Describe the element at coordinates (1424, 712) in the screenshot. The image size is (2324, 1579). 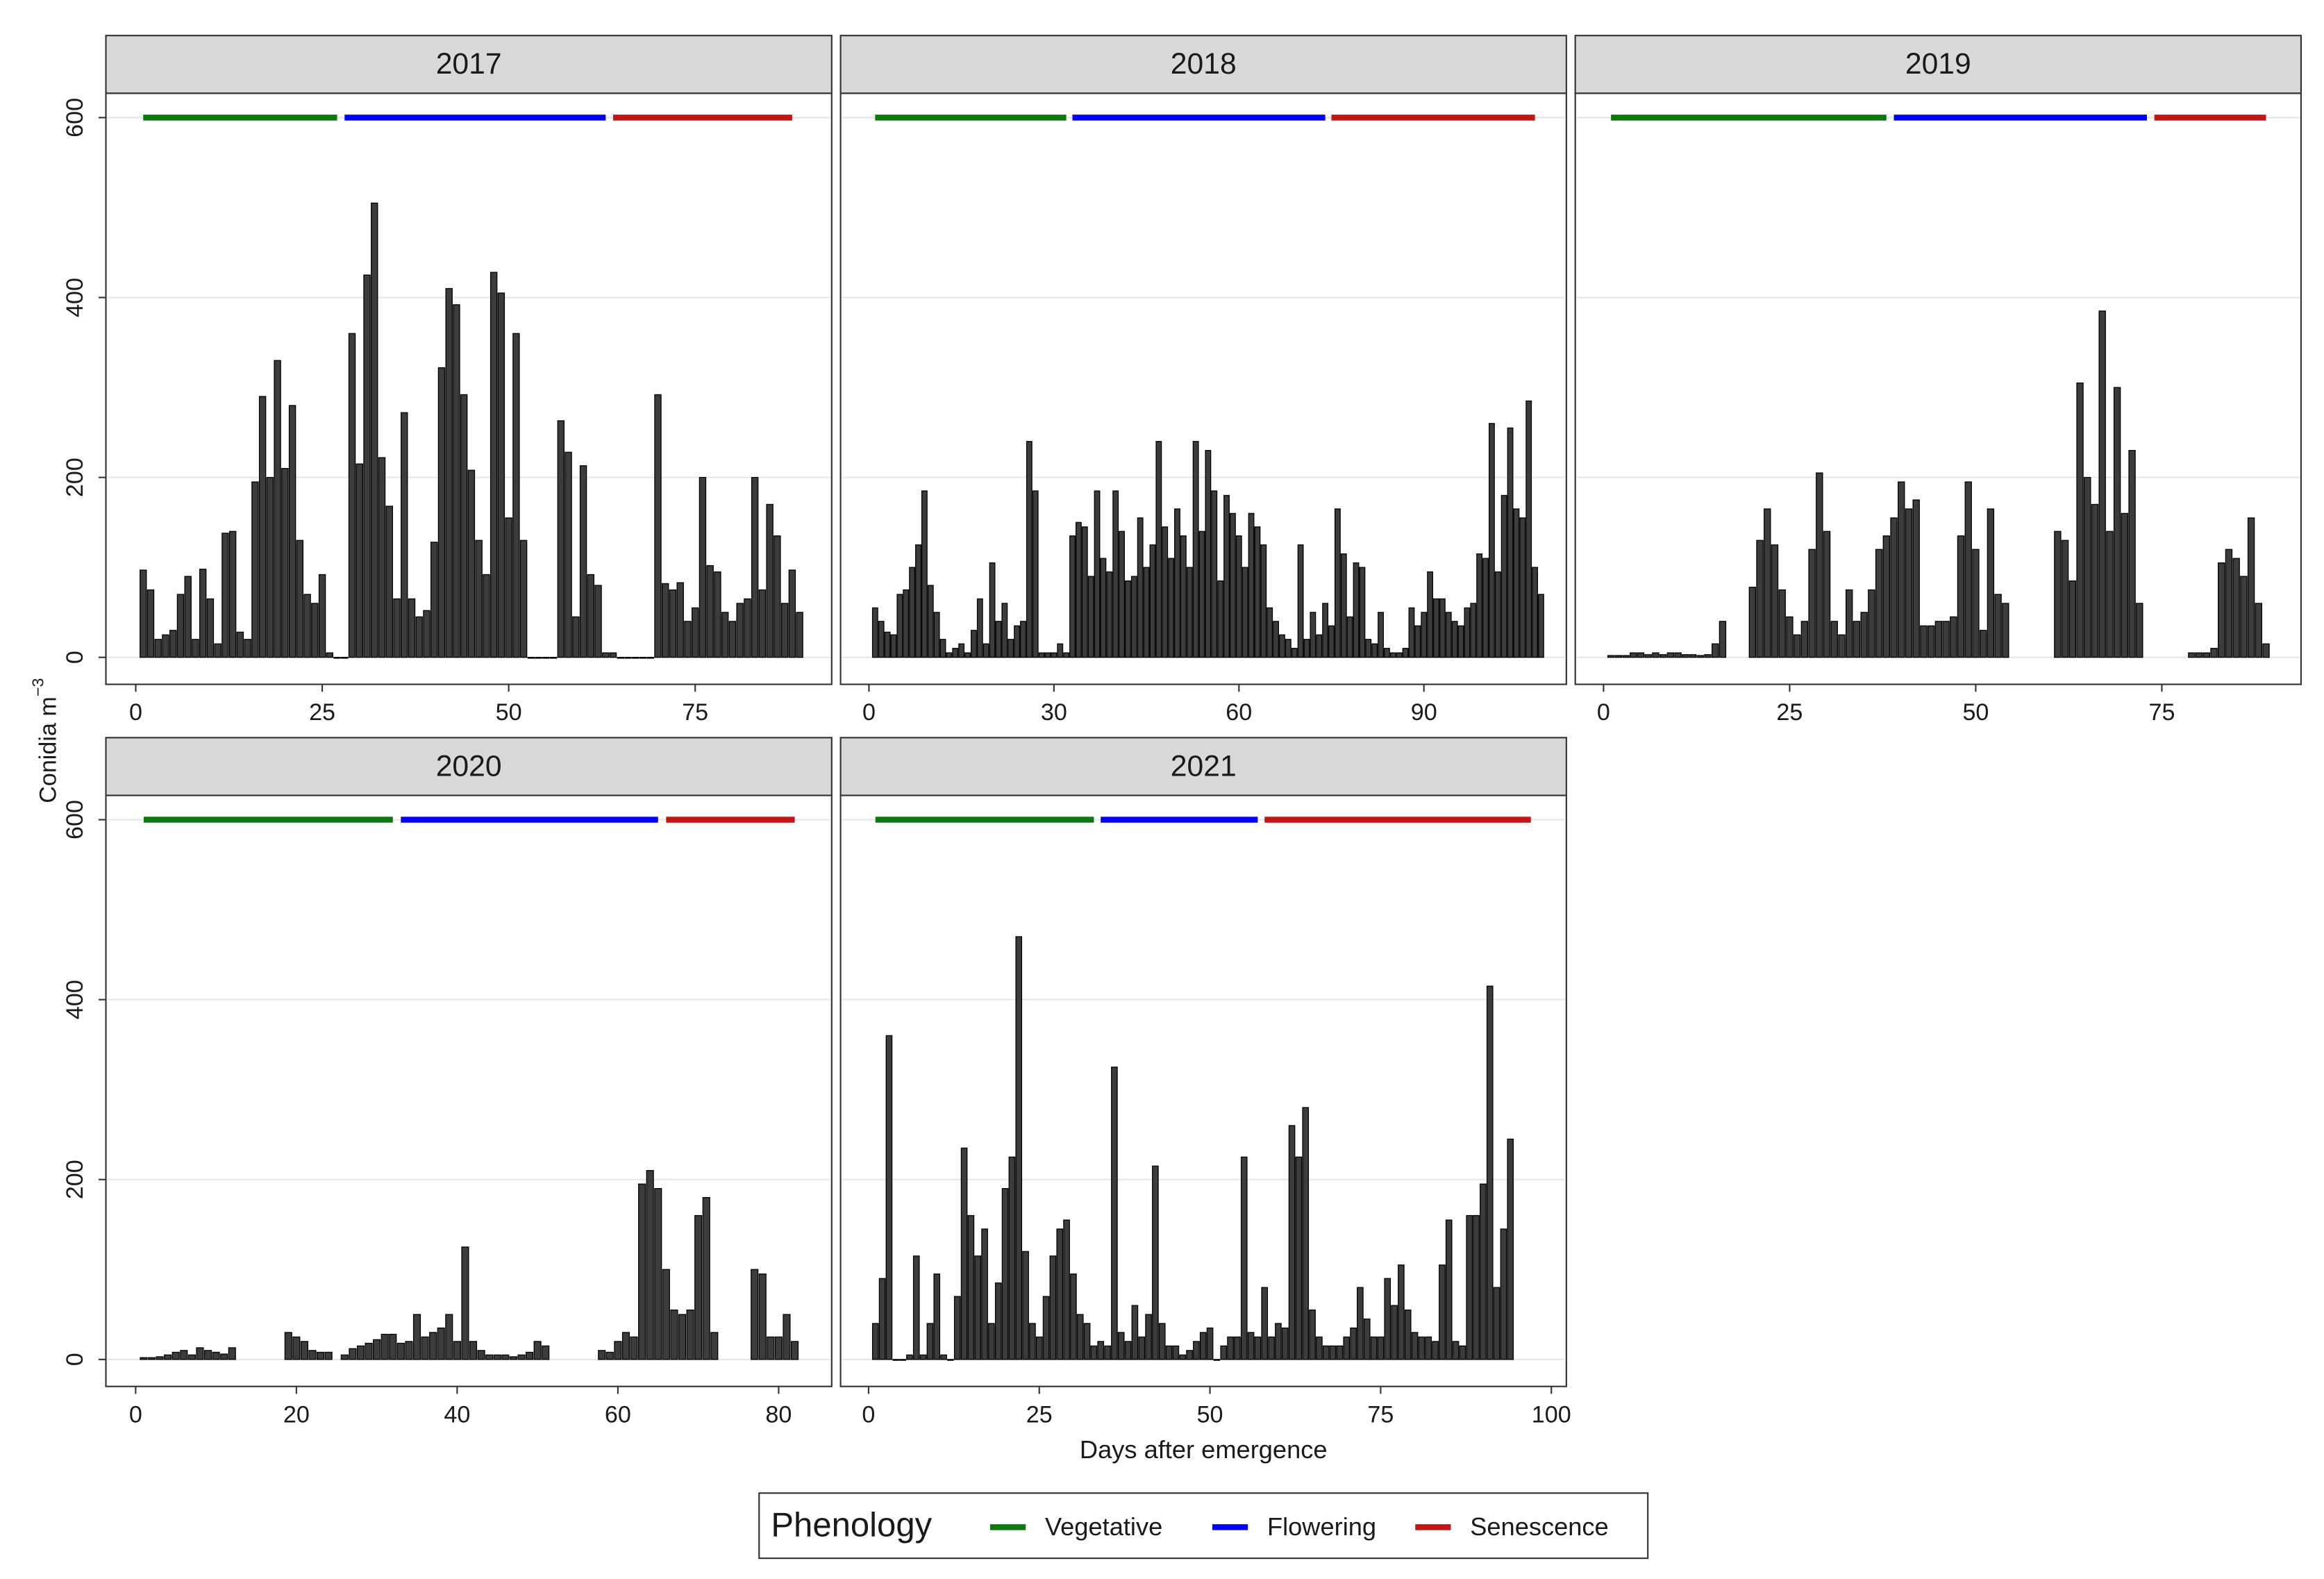
I see `x-tick-label: 90` at that location.